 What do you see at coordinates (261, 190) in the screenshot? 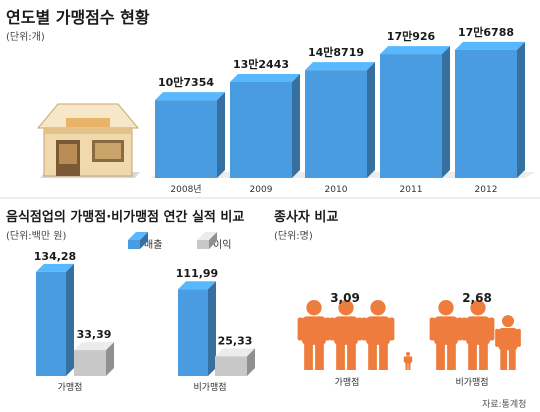
I see `x-tick-label: 2009` at bounding box center [261, 190].